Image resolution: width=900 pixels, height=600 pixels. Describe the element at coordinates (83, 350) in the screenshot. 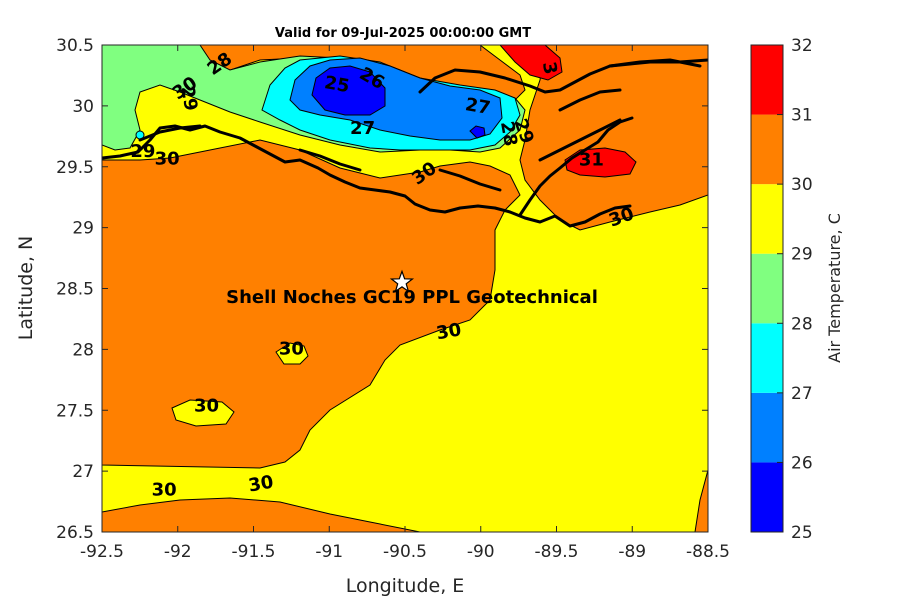

I see `y-tick-label: 28` at that location.